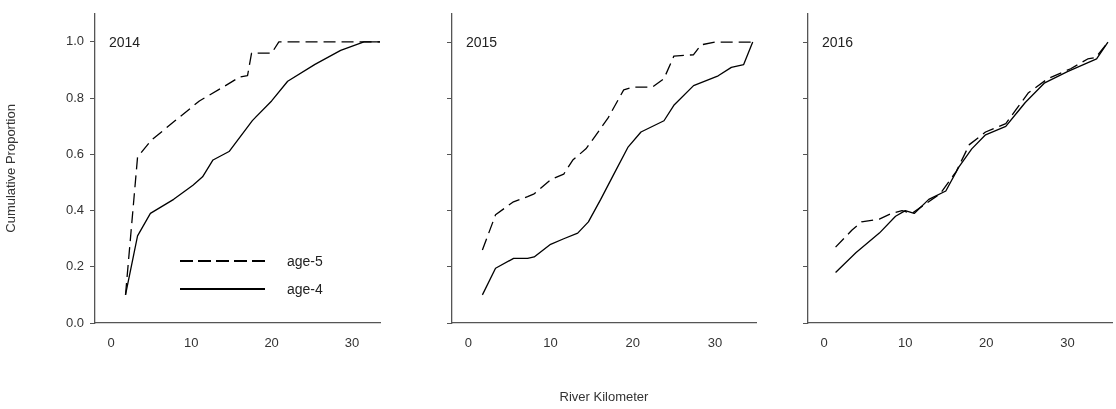  What do you see at coordinates (482, 41) in the screenshot?
I see `text: 2015` at bounding box center [482, 41].